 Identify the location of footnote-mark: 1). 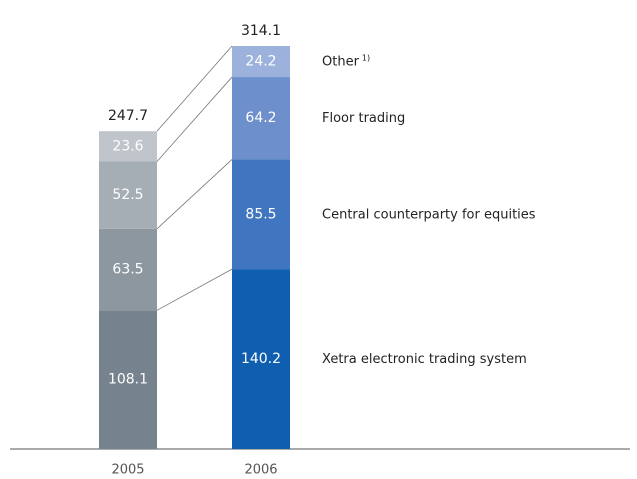
(366, 57).